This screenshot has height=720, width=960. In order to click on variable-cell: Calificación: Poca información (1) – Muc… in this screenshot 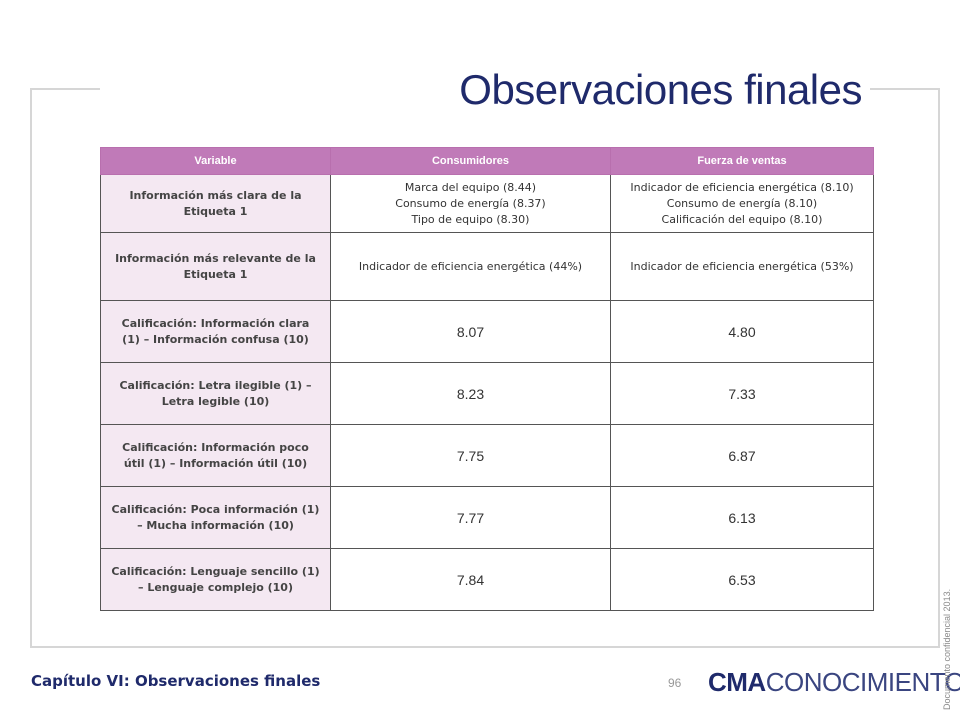, I will do `click(215, 517)`.